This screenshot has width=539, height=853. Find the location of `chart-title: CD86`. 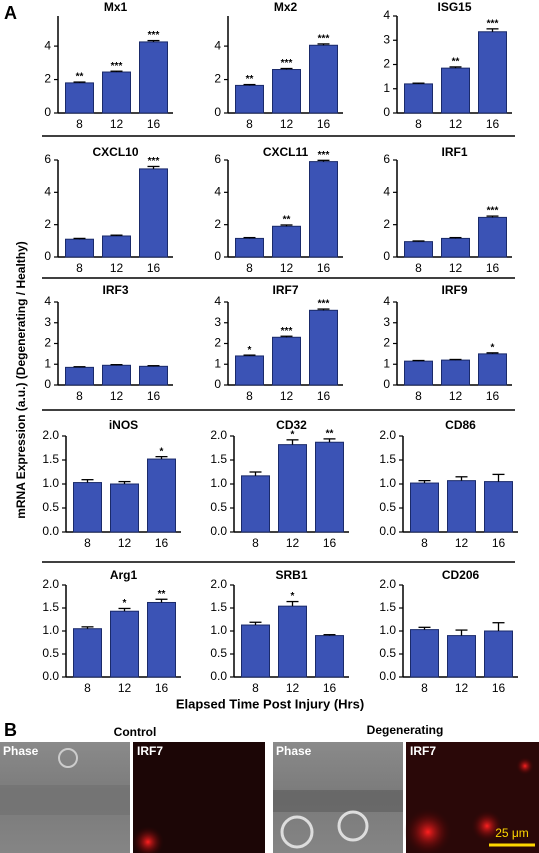

chart-title: CD86 is located at coordinates (460, 425).